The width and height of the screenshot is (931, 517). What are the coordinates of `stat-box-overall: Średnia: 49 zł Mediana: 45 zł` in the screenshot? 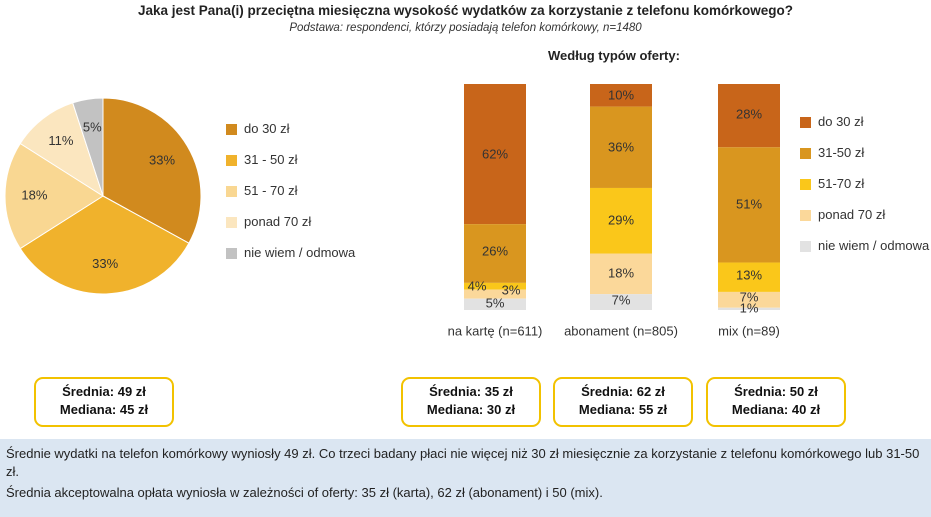 It's located at (104, 402).